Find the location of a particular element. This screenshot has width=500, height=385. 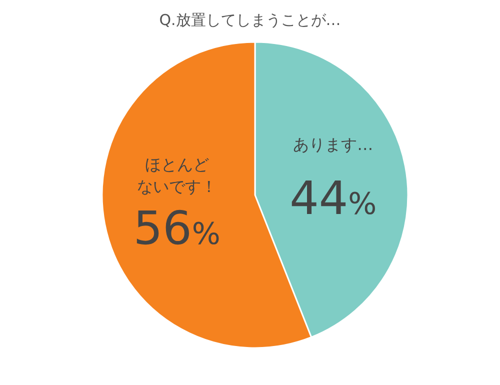

data-label: 44% is located at coordinates (333, 198).